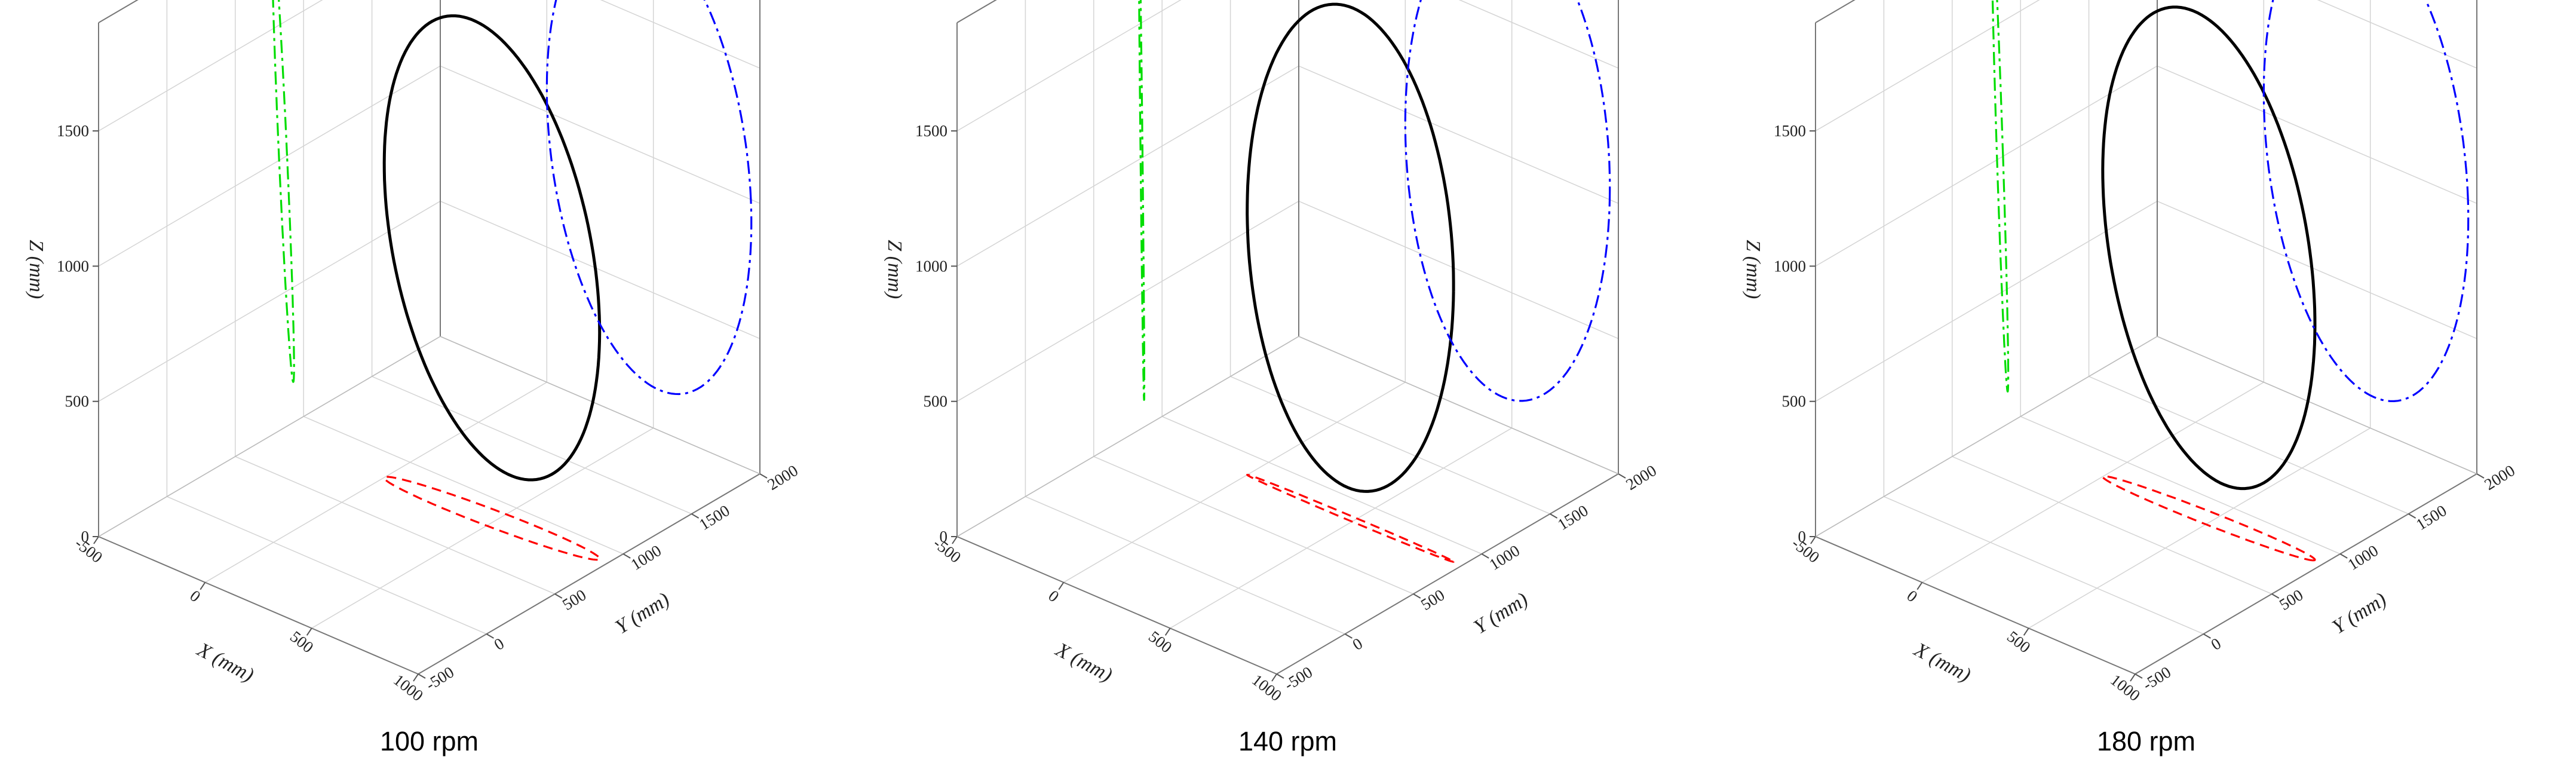 The image size is (2576, 778). What do you see at coordinates (2216, 644) in the screenshot?
I see `y-tick-label: 0` at bounding box center [2216, 644].